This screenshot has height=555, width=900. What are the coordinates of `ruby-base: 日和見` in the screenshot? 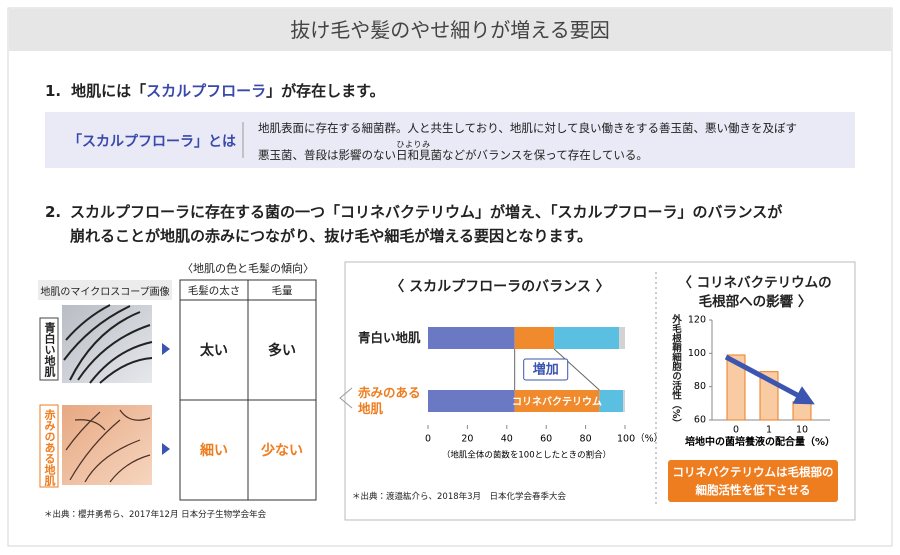 It's located at (413, 155).